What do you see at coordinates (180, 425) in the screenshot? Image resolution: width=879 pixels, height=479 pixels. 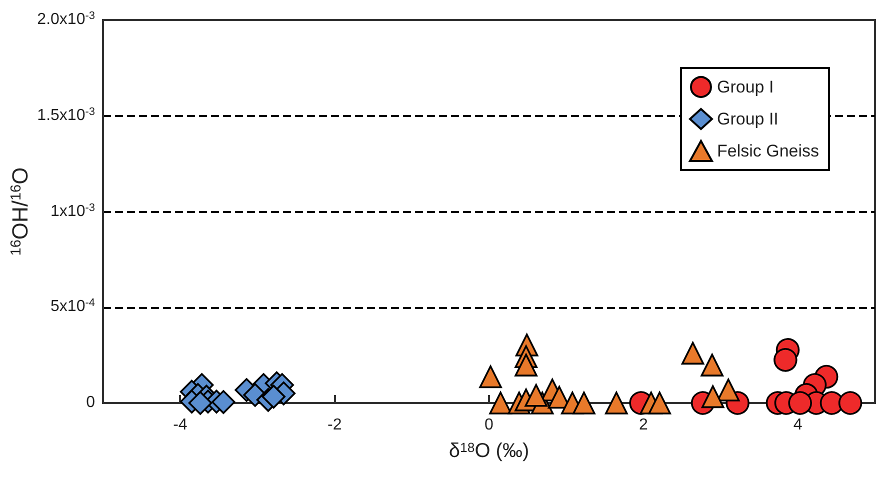 I see `x-tick-label: -4` at bounding box center [180, 425].